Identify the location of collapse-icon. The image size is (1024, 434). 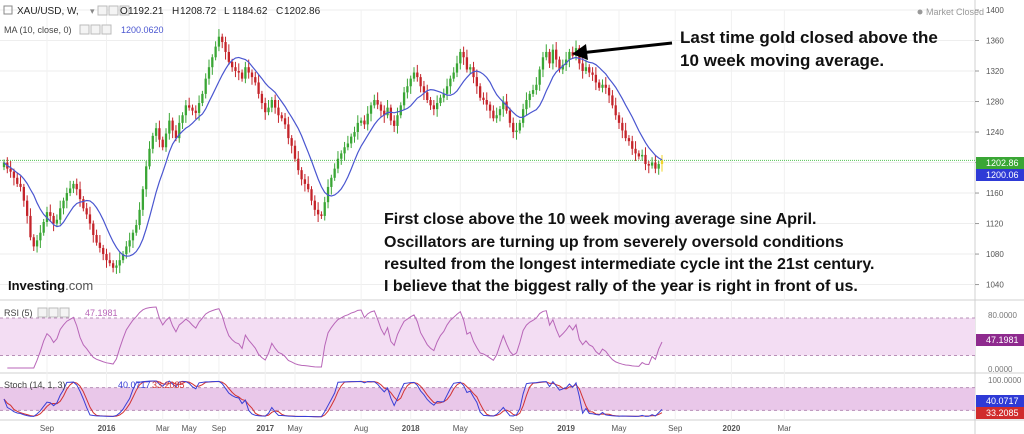
(8, 10).